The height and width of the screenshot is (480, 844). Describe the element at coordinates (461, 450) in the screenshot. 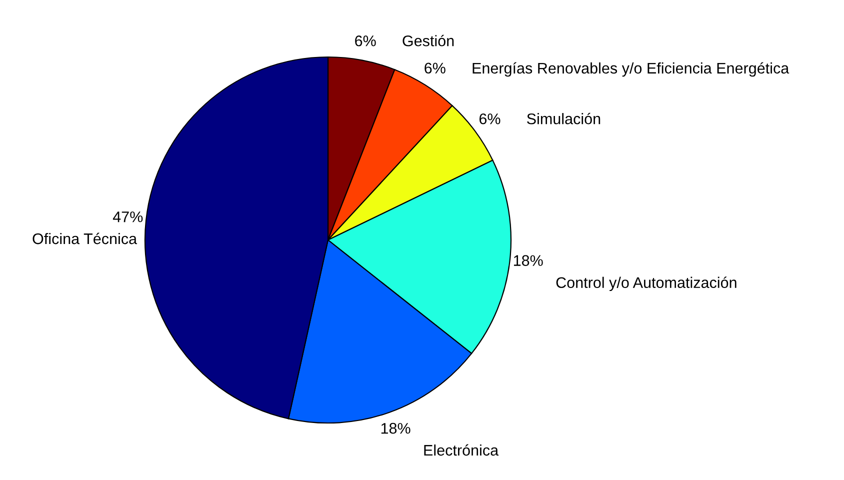

I see `slice-label: Electrónica` at that location.